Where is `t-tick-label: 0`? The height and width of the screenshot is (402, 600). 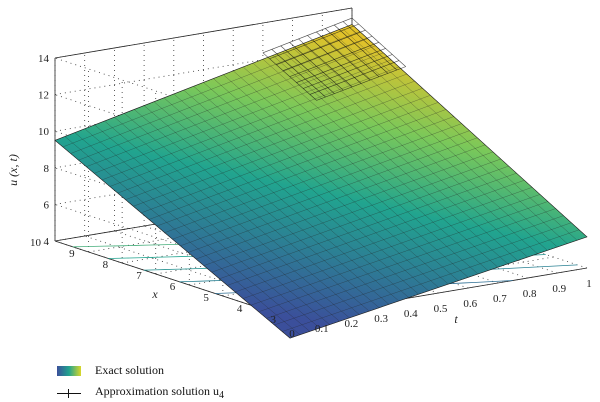
t-tick-label: 0 is located at coordinates (292, 334).